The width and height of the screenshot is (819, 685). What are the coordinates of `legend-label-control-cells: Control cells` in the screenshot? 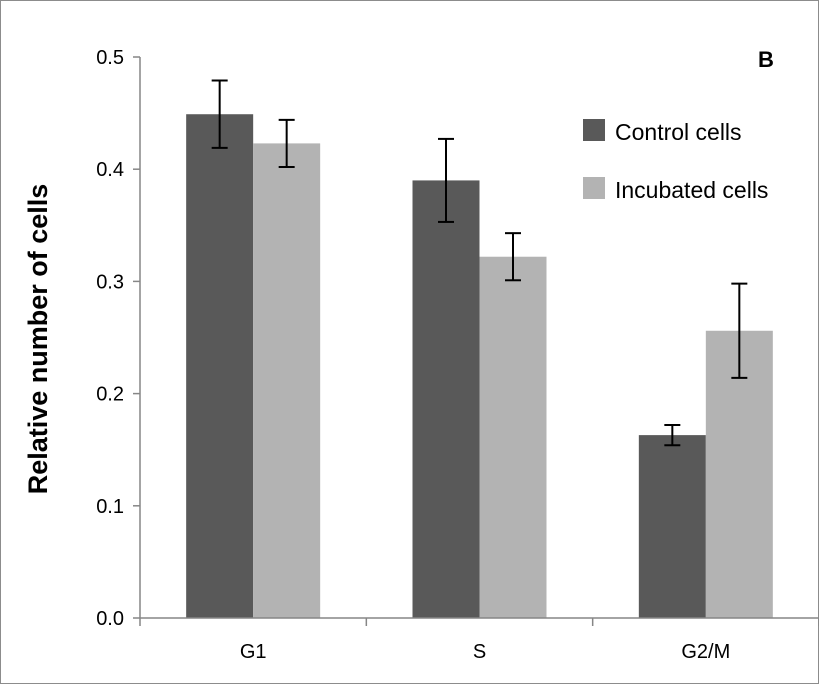 It's located at (678, 132).